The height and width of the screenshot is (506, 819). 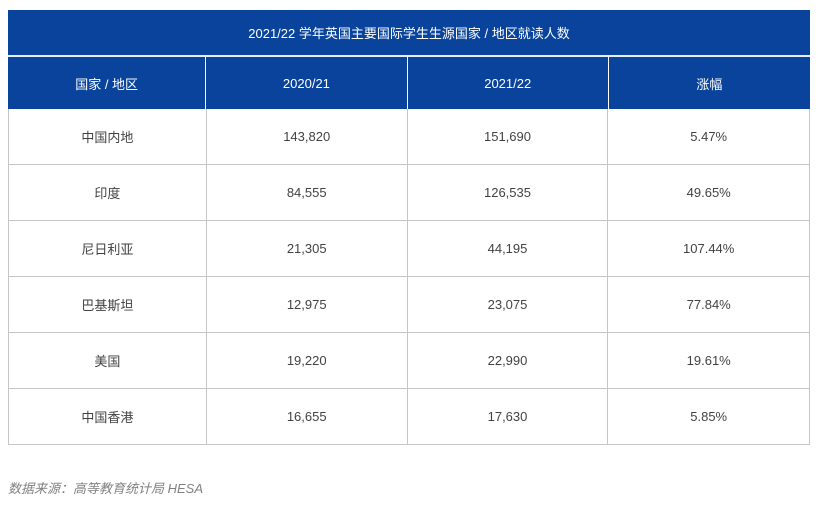 I want to click on table-row: 美国 19,220 22,990 19.61%, so click(x=409, y=360).